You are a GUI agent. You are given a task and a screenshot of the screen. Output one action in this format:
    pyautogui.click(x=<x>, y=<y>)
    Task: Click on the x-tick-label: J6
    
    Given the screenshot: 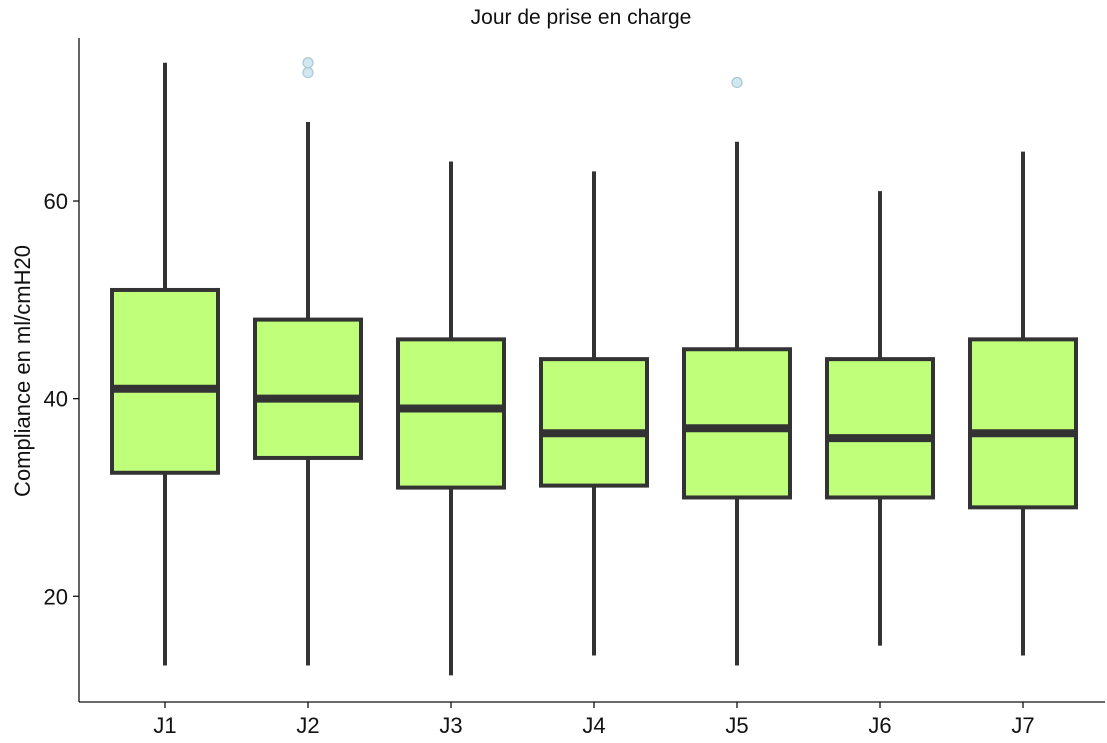 What is the action you would take?
    pyautogui.click(x=879, y=725)
    